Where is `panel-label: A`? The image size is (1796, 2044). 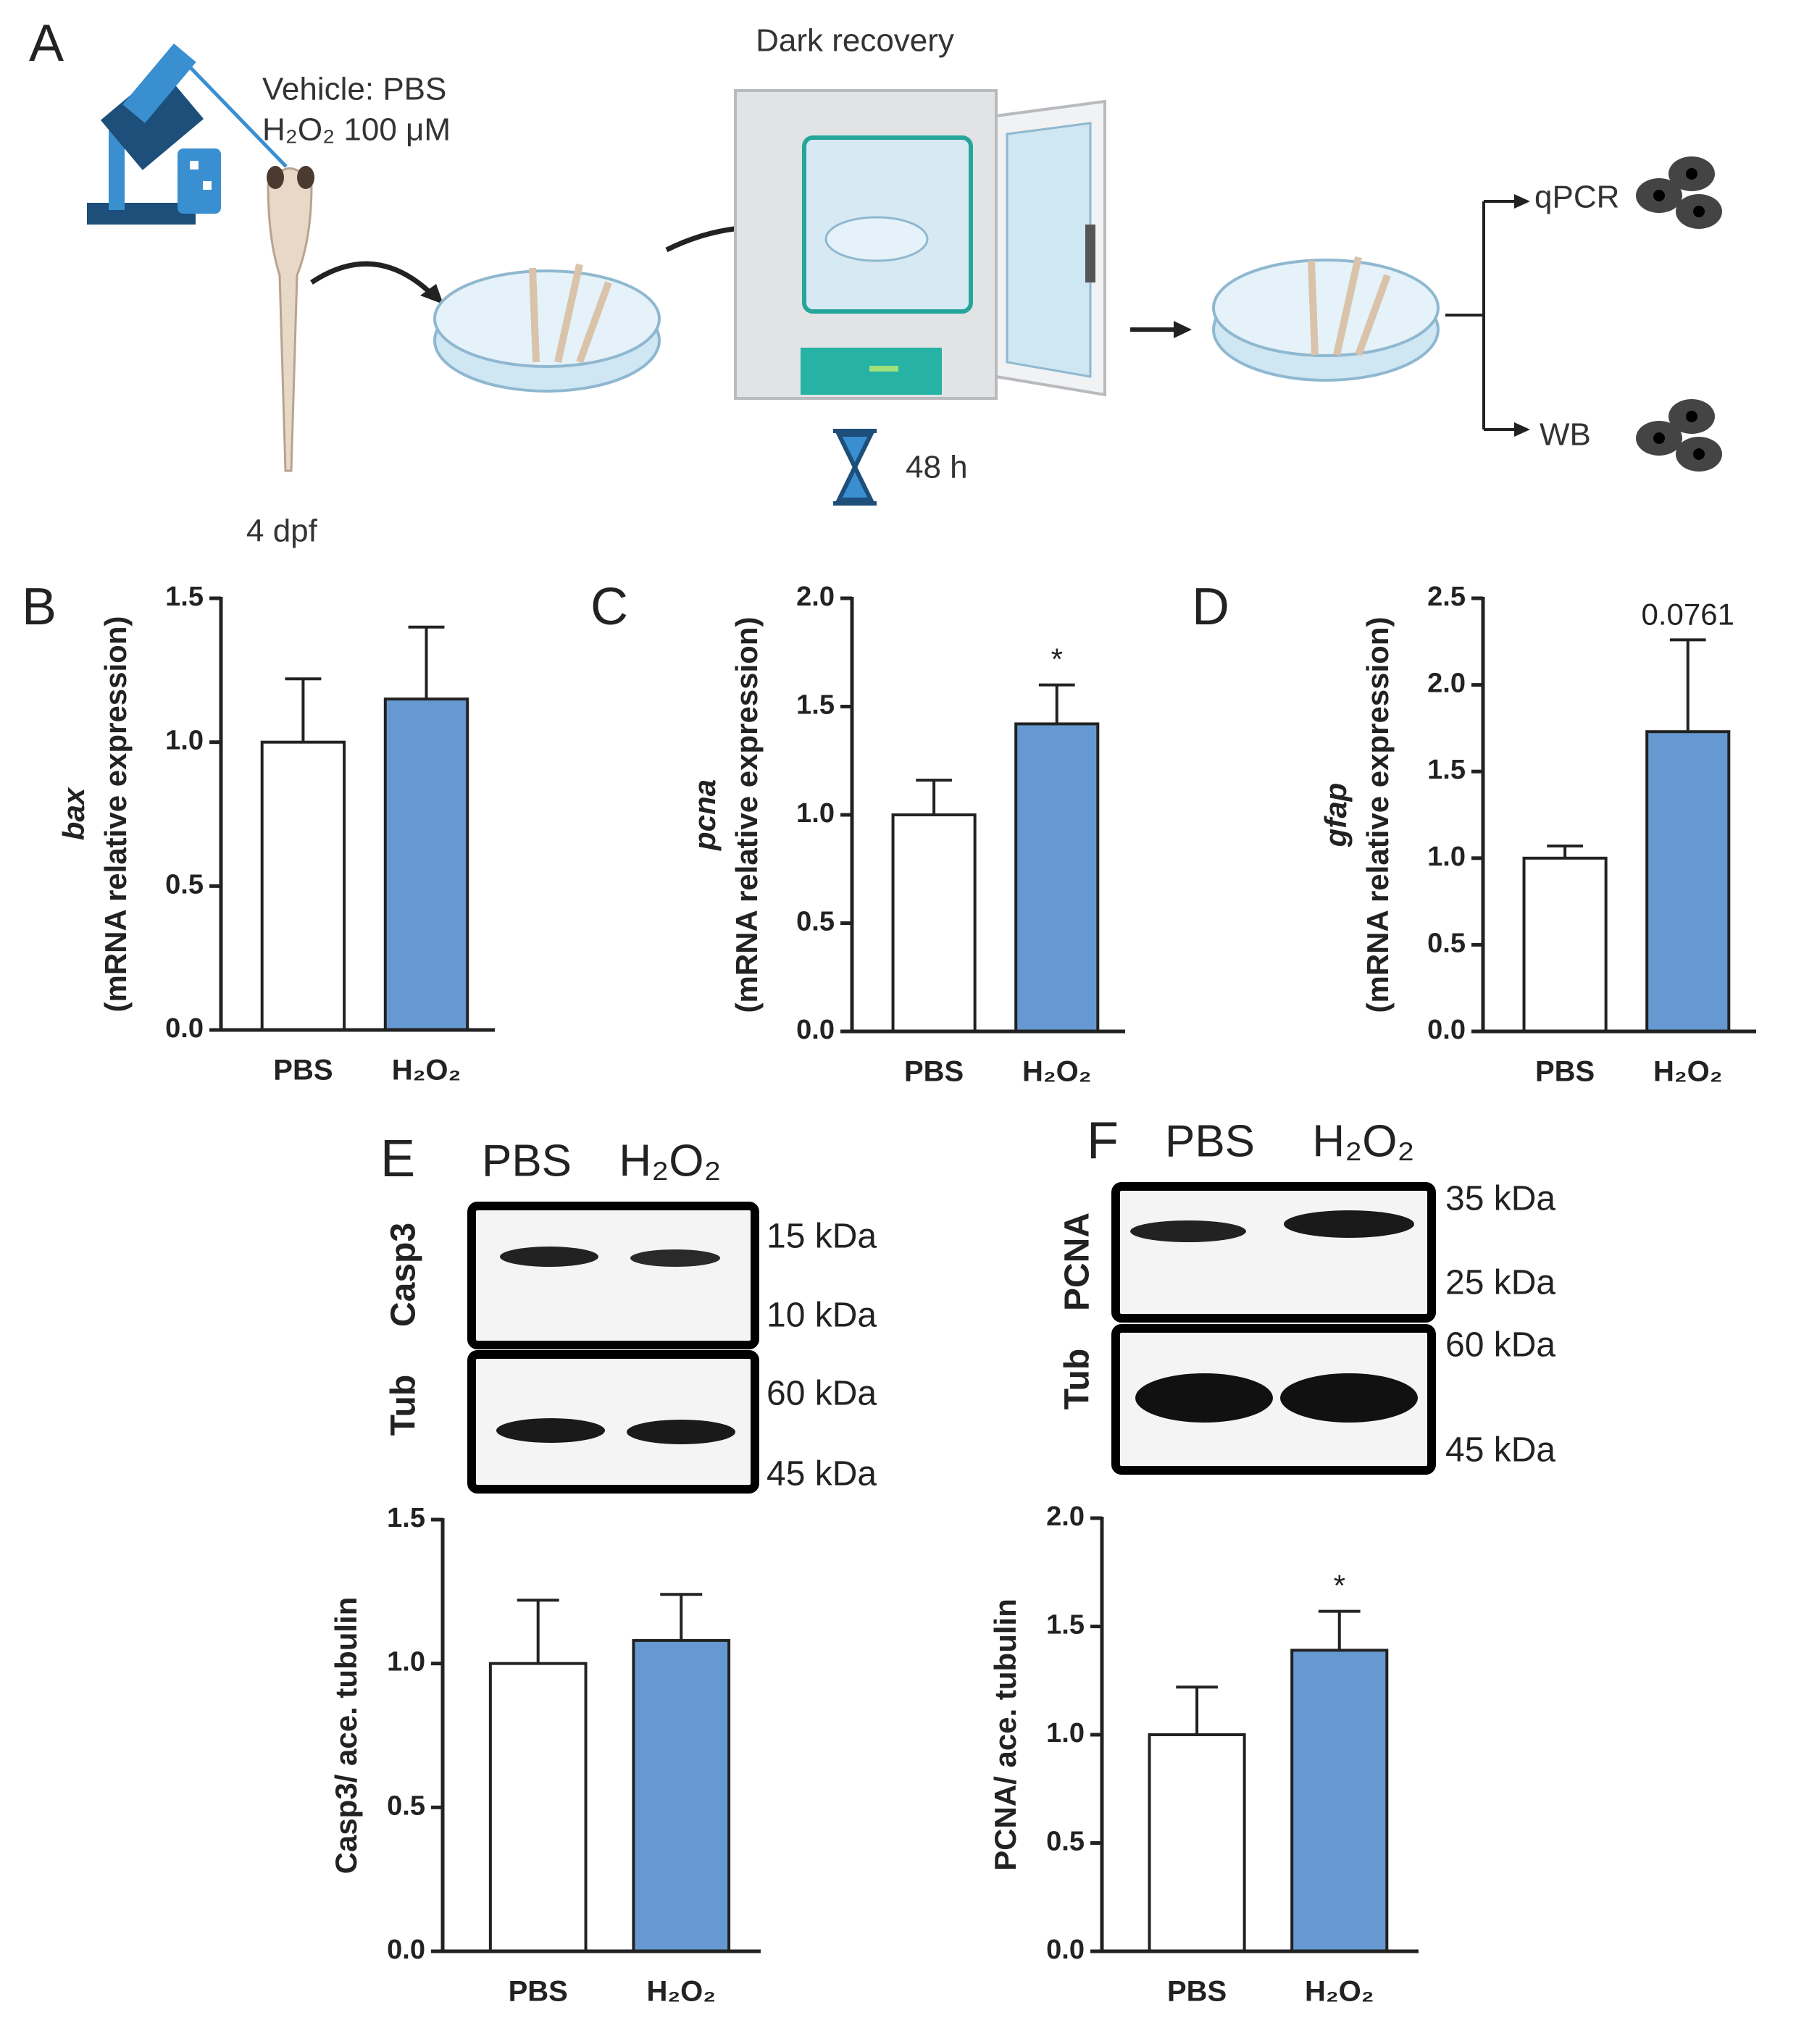 panel-label: A is located at coordinates (46, 43).